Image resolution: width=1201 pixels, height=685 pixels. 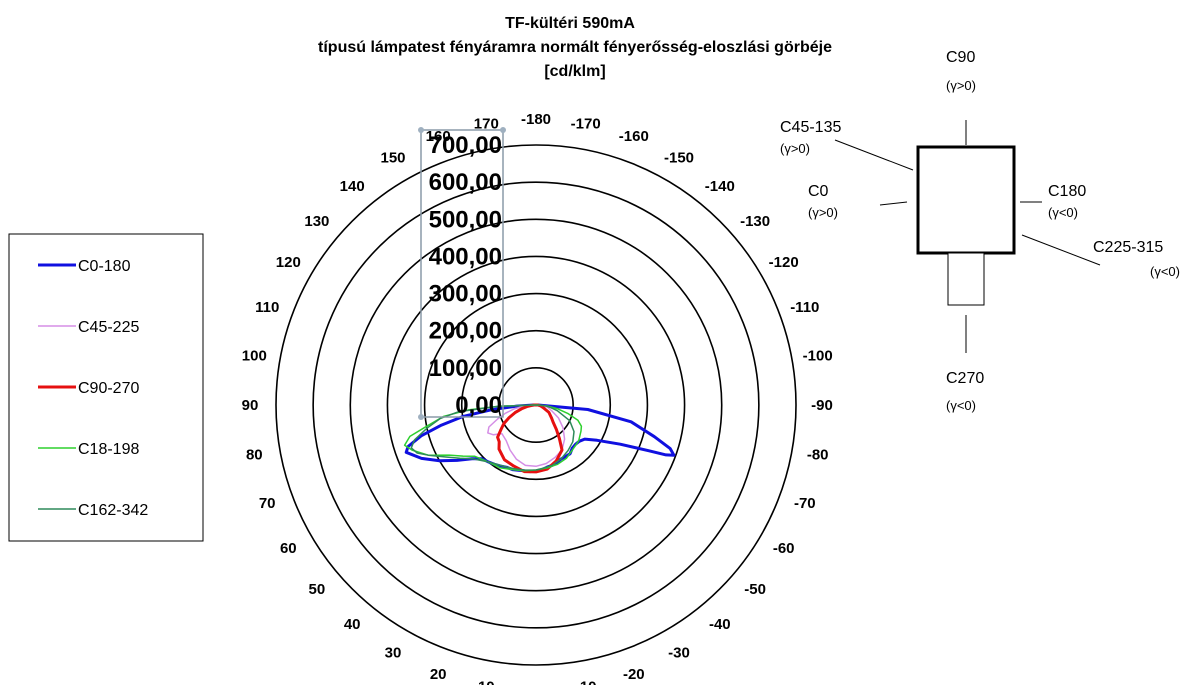 What do you see at coordinates (1061, 250) in the screenshot?
I see `c225-315-line` at bounding box center [1061, 250].